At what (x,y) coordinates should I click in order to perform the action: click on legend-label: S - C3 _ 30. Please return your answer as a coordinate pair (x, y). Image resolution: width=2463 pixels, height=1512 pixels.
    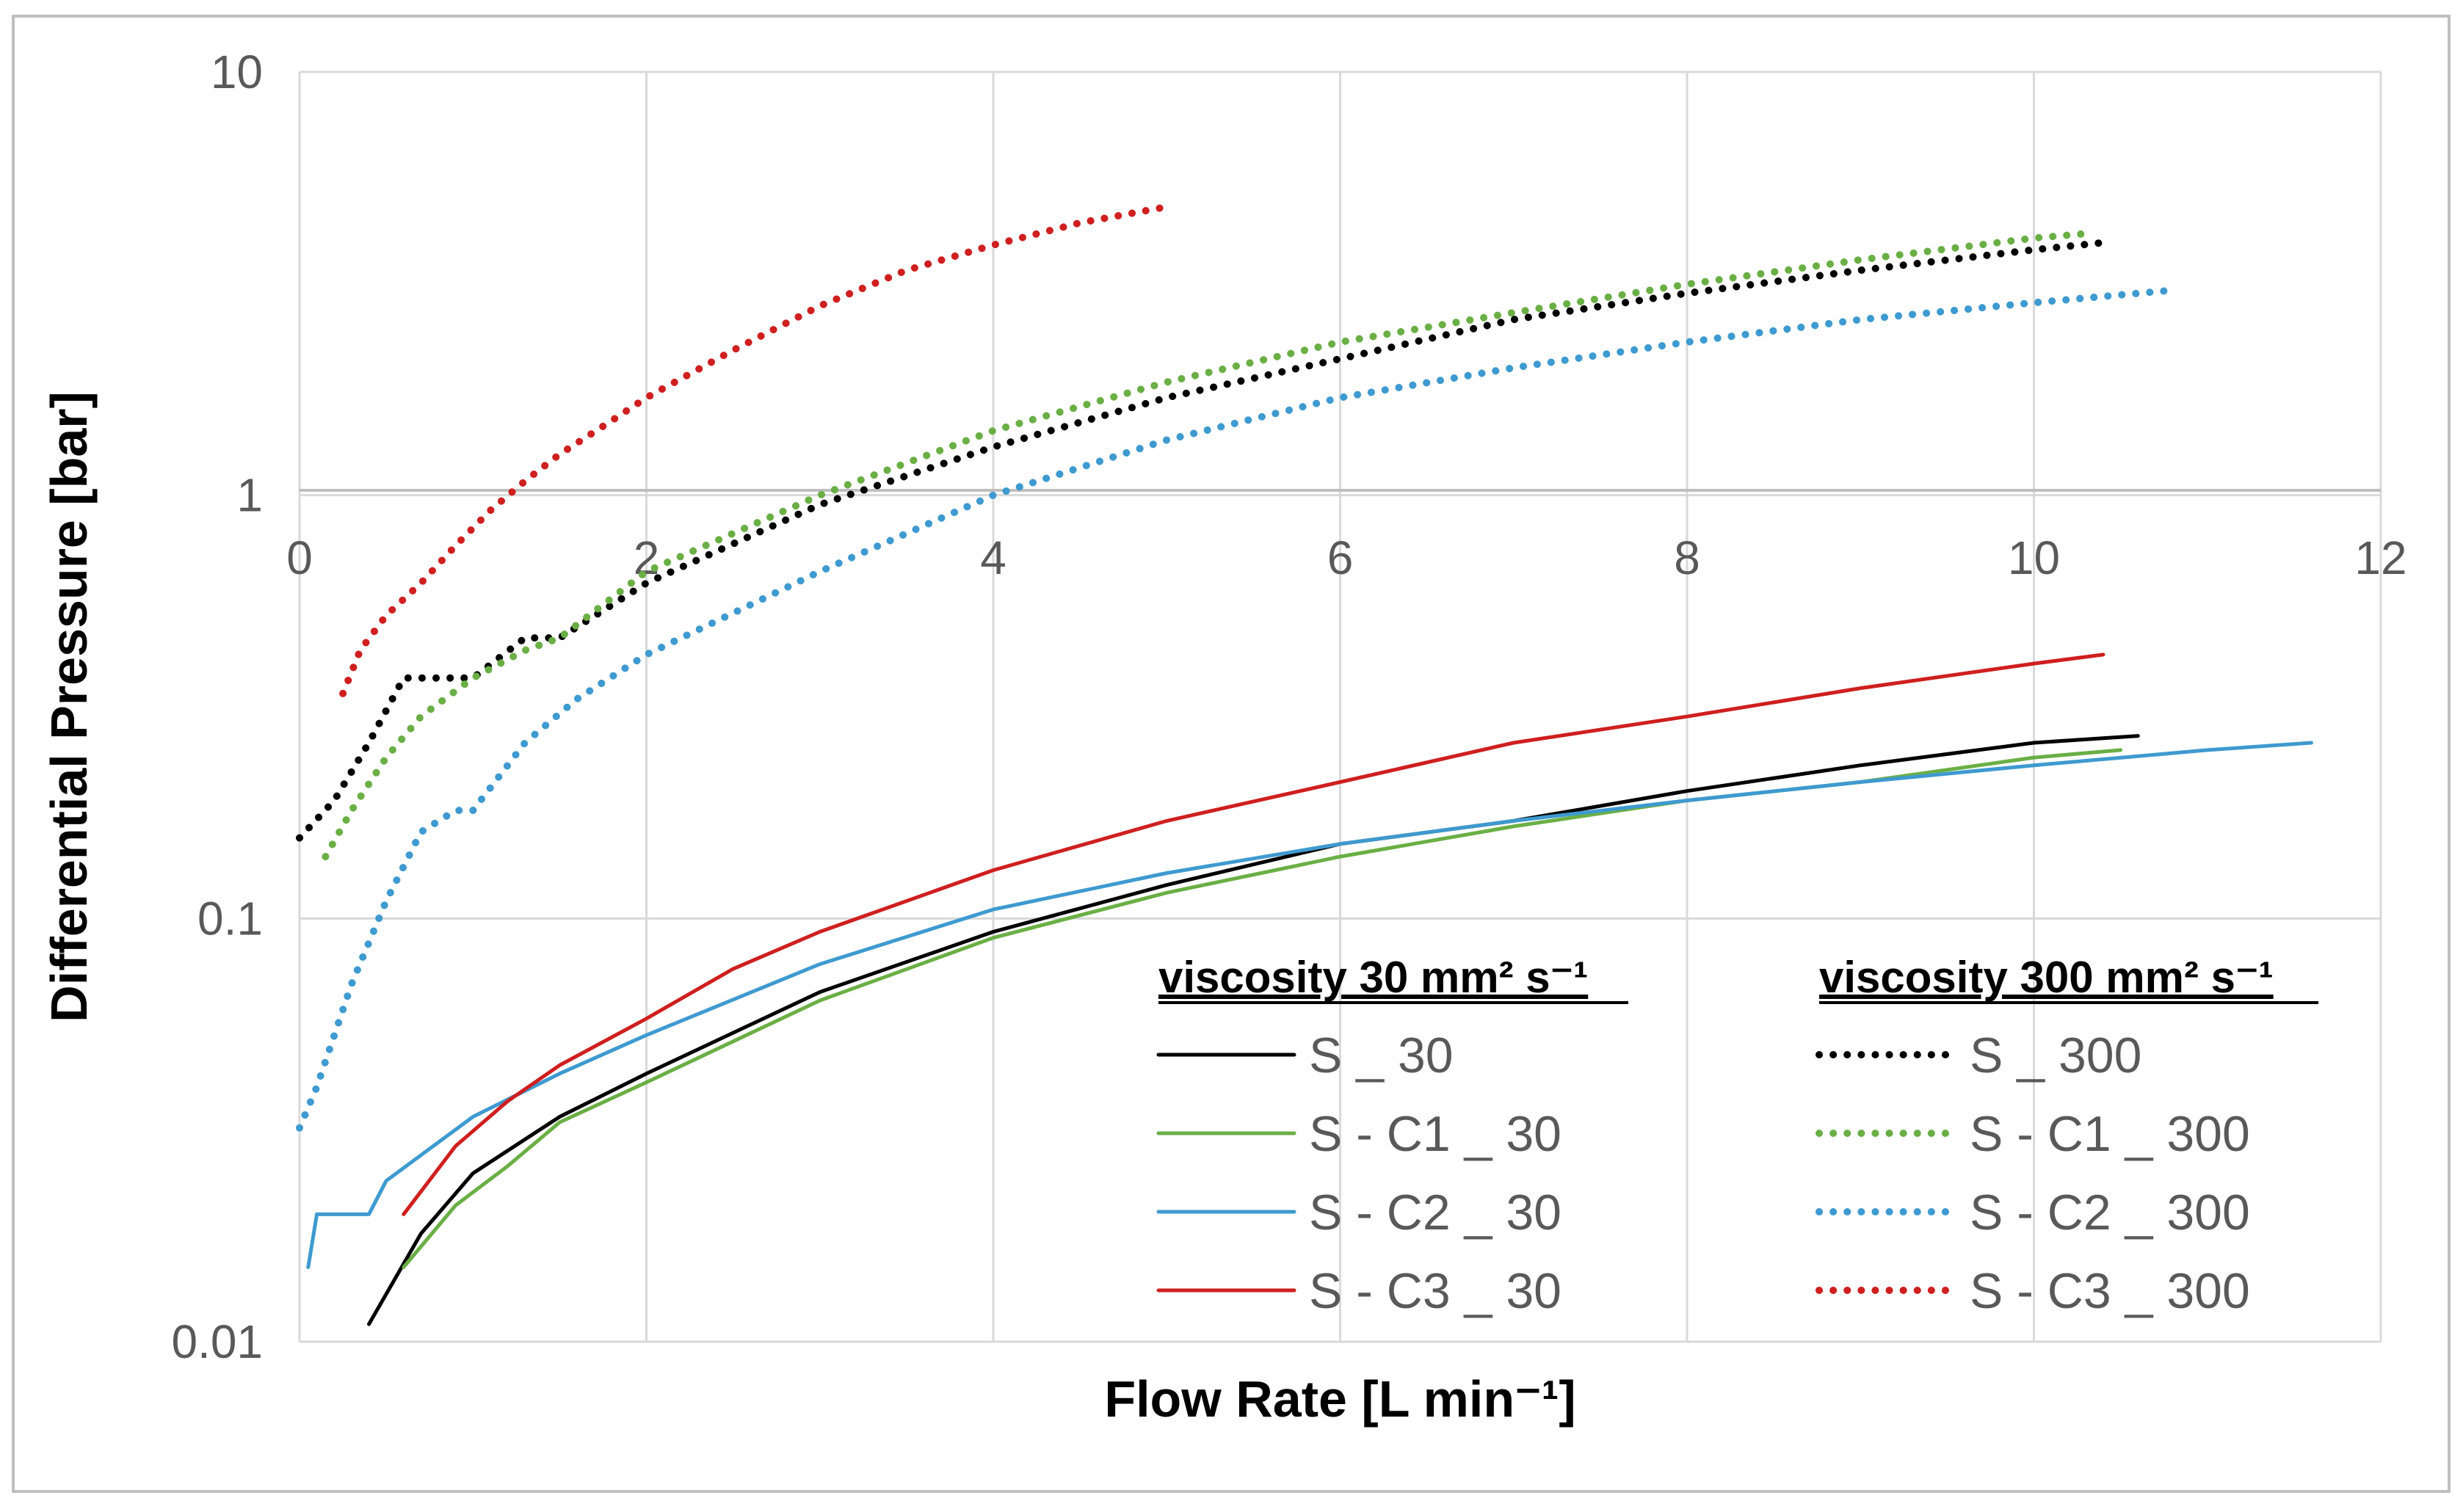
    Looking at the image, I should click on (1435, 1291).